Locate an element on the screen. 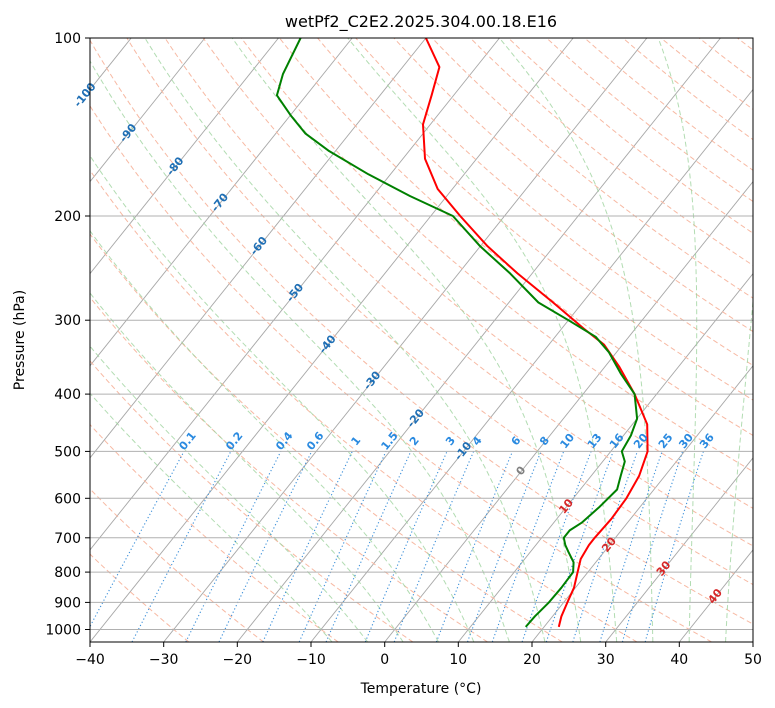 This screenshot has height=708, width=775. y-tick-label: 200 is located at coordinates (67, 217).